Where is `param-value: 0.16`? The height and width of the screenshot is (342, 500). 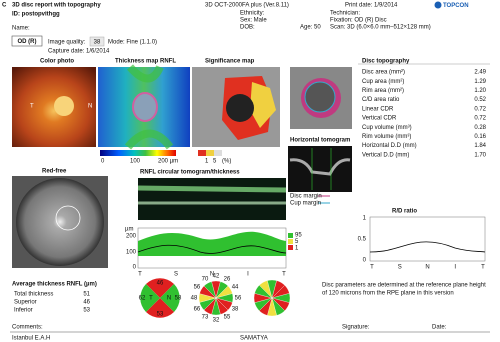 param-value: 0.16 is located at coordinates (480, 137).